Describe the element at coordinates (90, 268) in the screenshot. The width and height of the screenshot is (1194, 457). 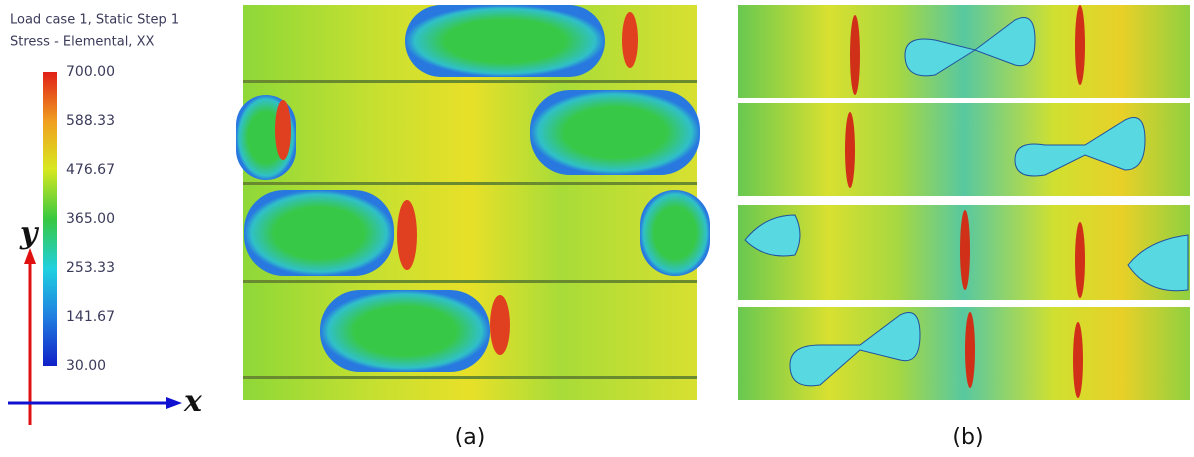
I see `legend-tick-label: 253.33` at that location.